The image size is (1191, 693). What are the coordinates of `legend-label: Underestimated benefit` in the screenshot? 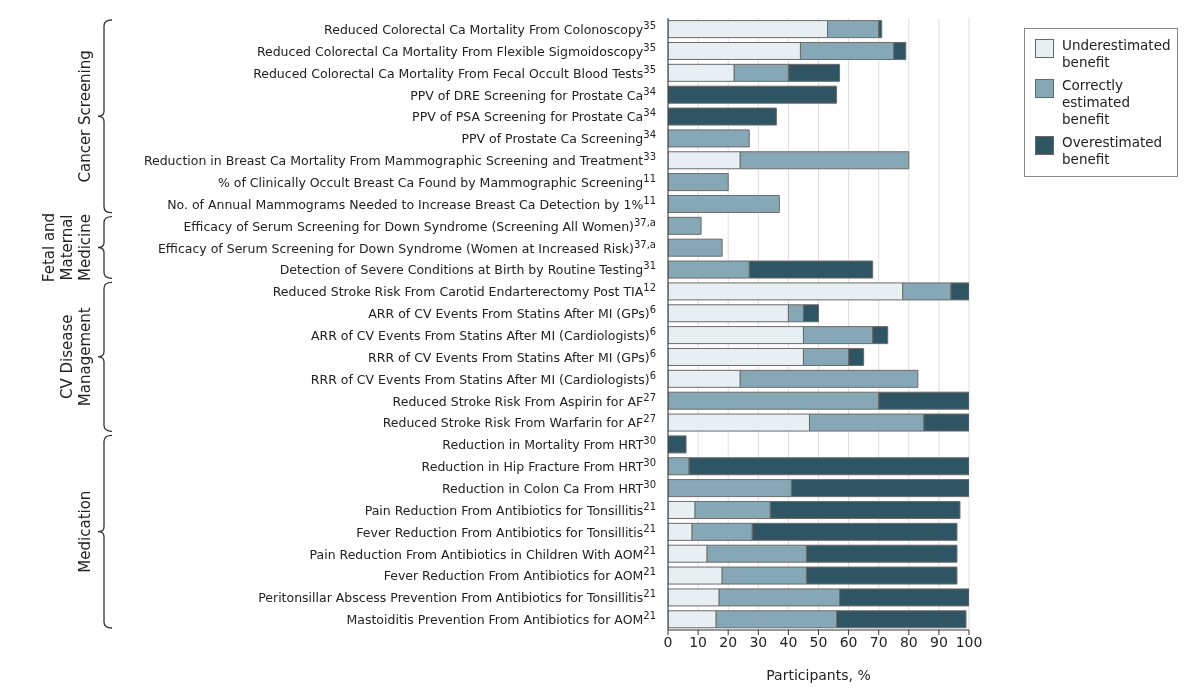 It's located at (1116, 54).